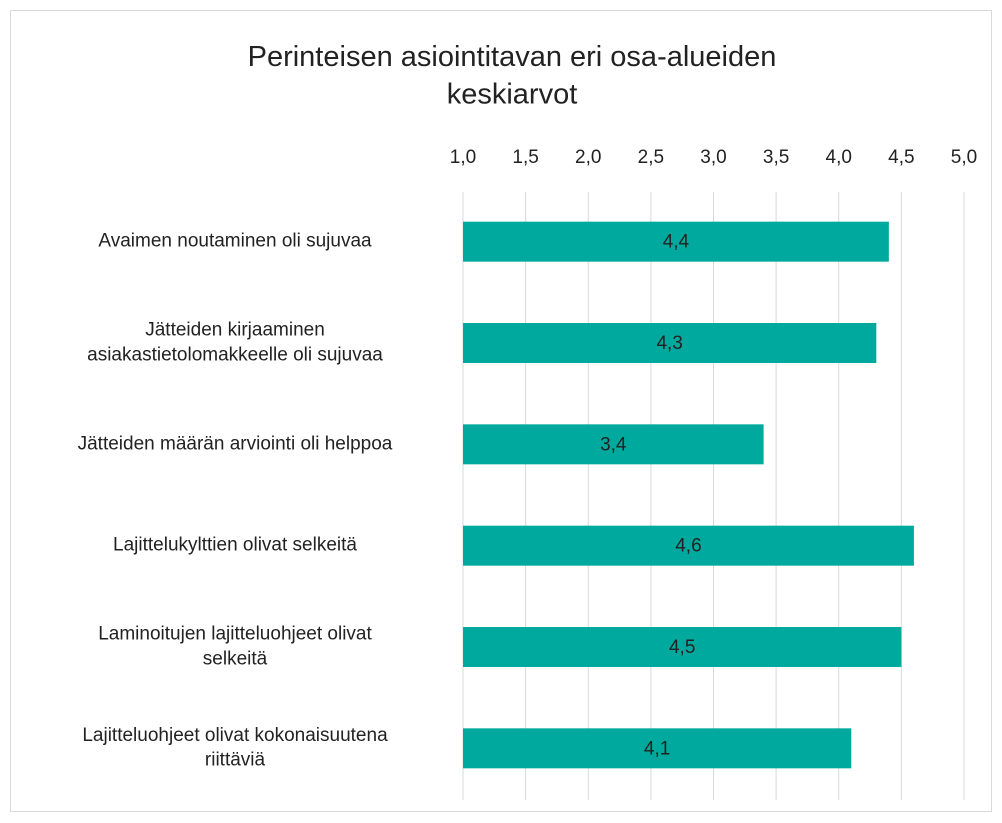  I want to click on y-tick-label: Jätteiden määrän arviointi oli helppoa, so click(235, 443).